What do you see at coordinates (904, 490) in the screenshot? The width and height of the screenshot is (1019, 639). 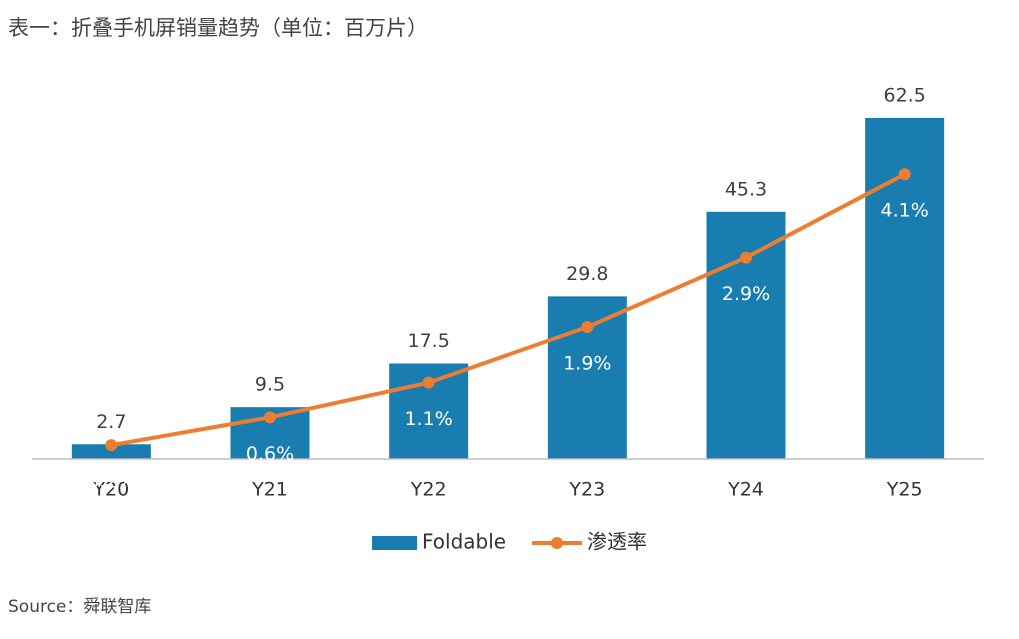 I see `x-tick-label: Y25` at bounding box center [904, 490].